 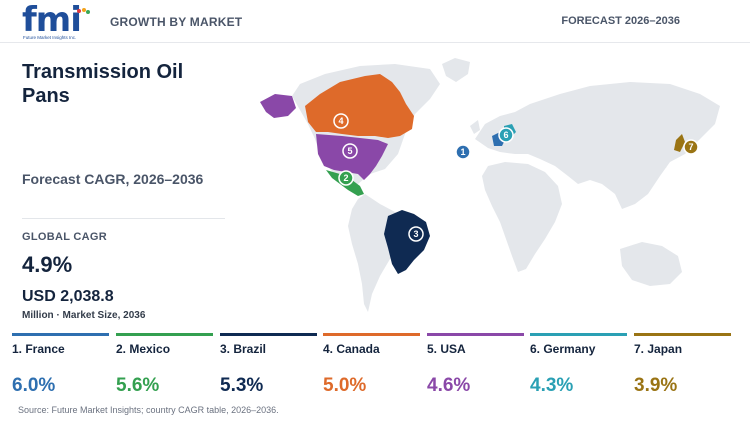 I want to click on marker-france: 1, so click(x=463, y=152).